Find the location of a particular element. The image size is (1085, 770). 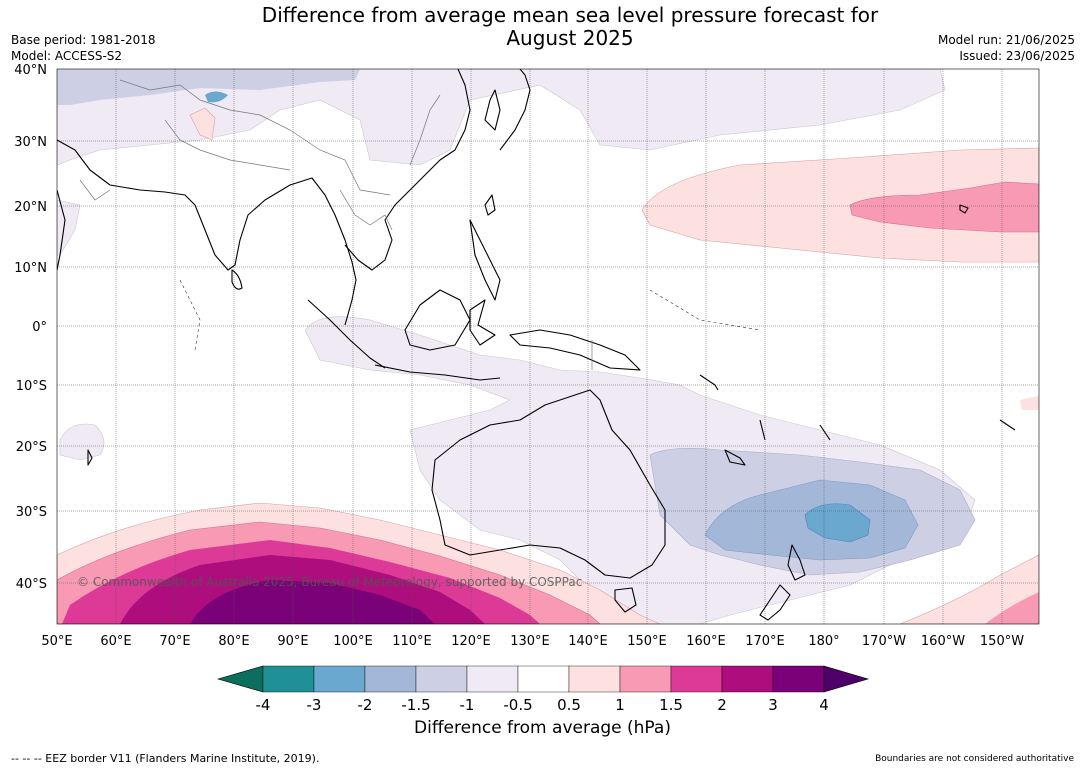

lat-label: 10°S is located at coordinates (31, 386).